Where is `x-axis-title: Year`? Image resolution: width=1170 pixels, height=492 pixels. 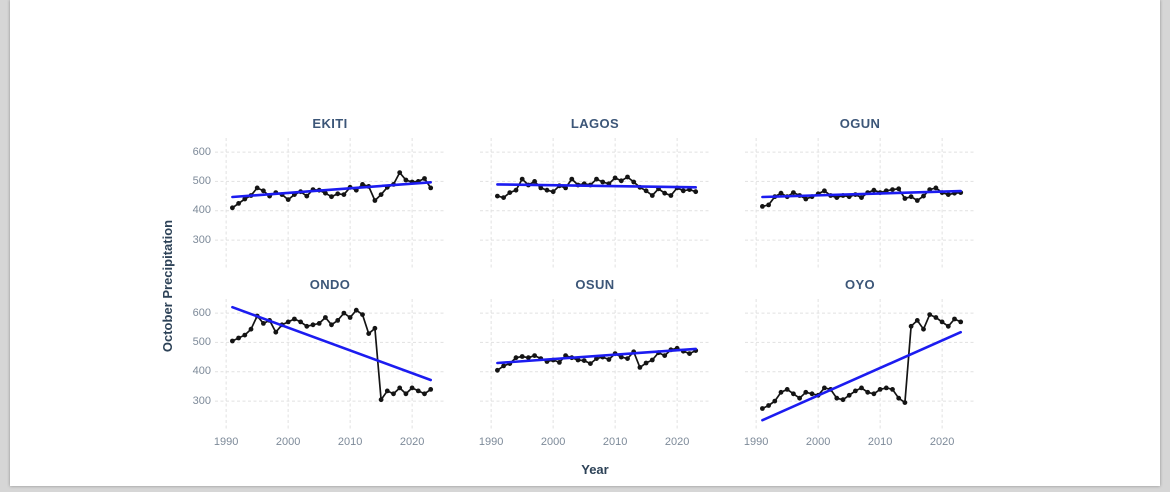
x-axis-title: Year is located at coordinates (595, 469).